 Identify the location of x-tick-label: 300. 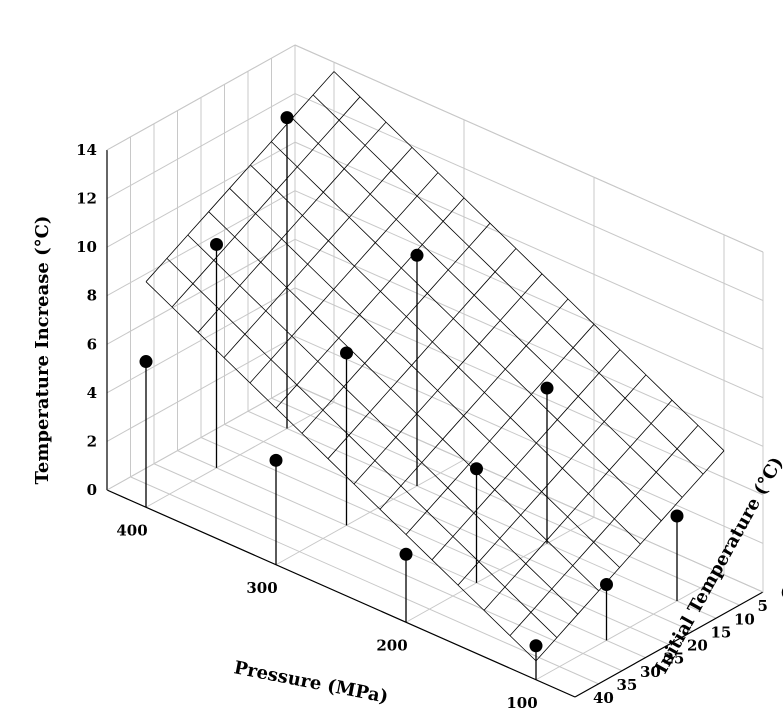
(261, 588).